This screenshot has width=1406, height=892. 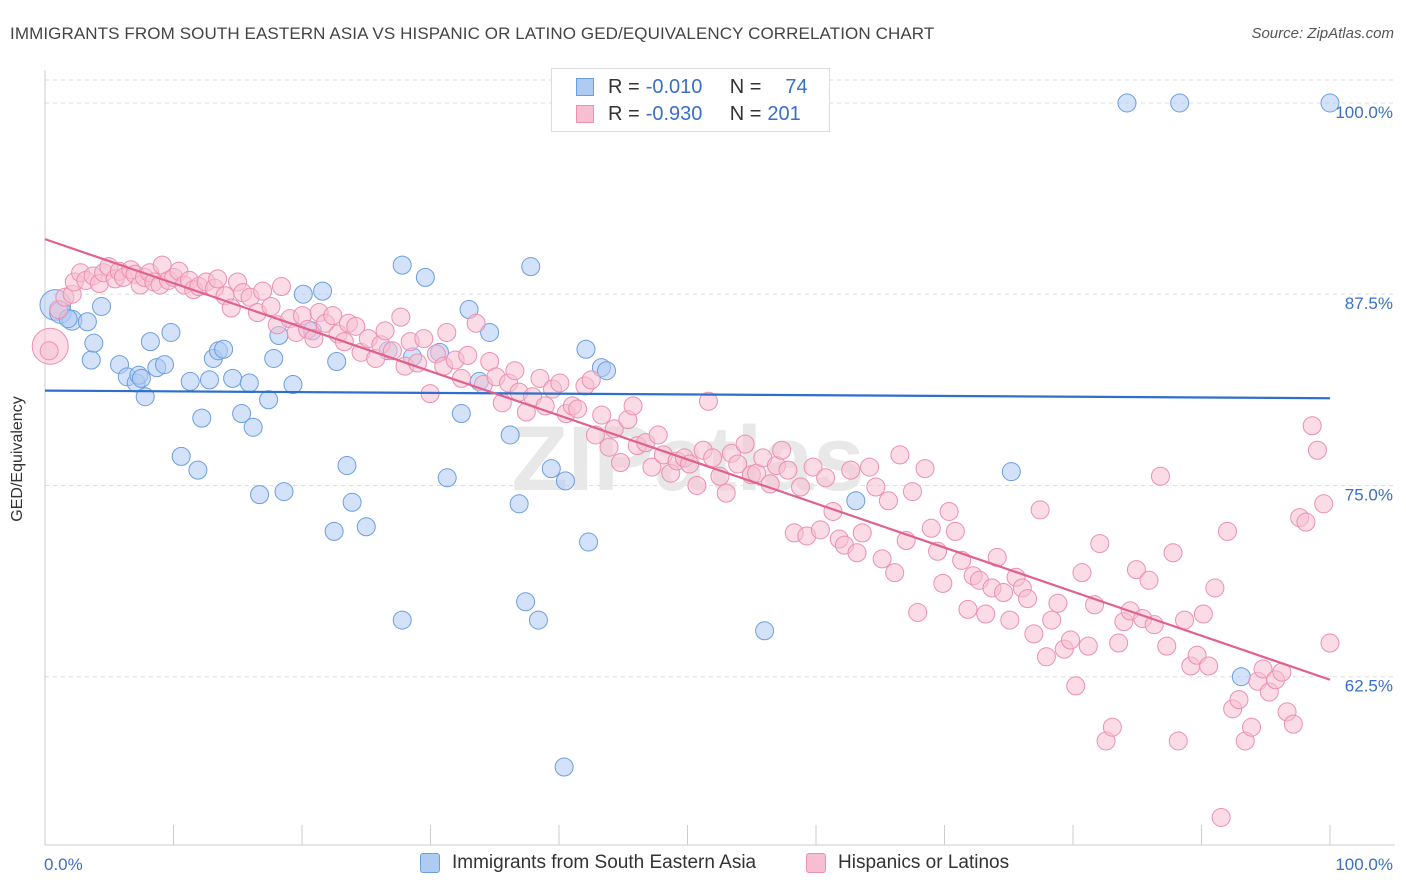 I want to click on legend-n-label: N =, so click(x=745, y=86).